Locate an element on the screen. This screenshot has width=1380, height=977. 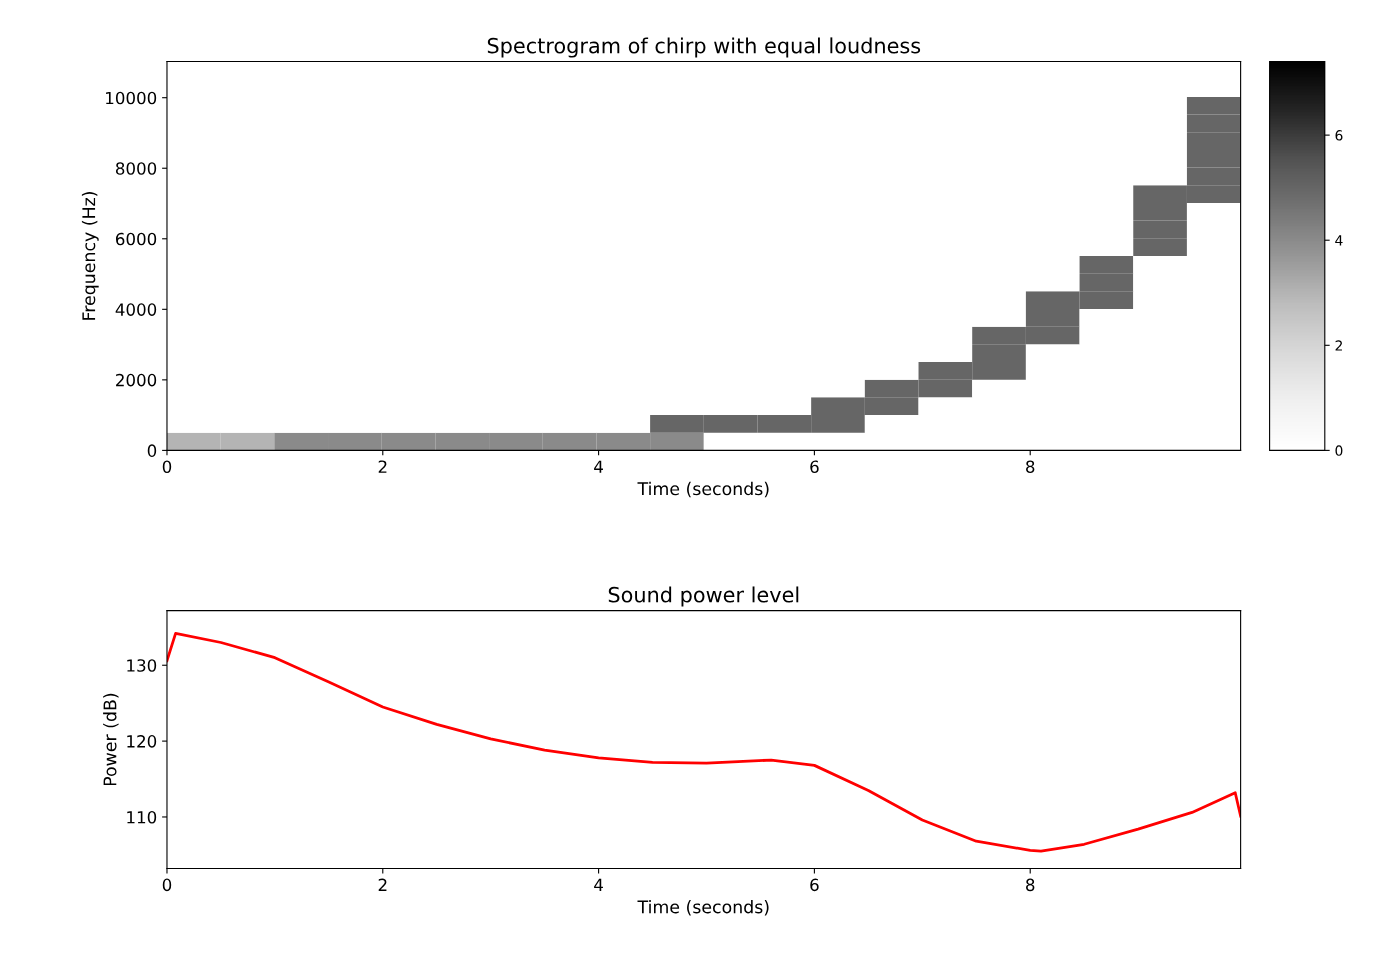
y-tick-label: 2000 is located at coordinates (136, 380).